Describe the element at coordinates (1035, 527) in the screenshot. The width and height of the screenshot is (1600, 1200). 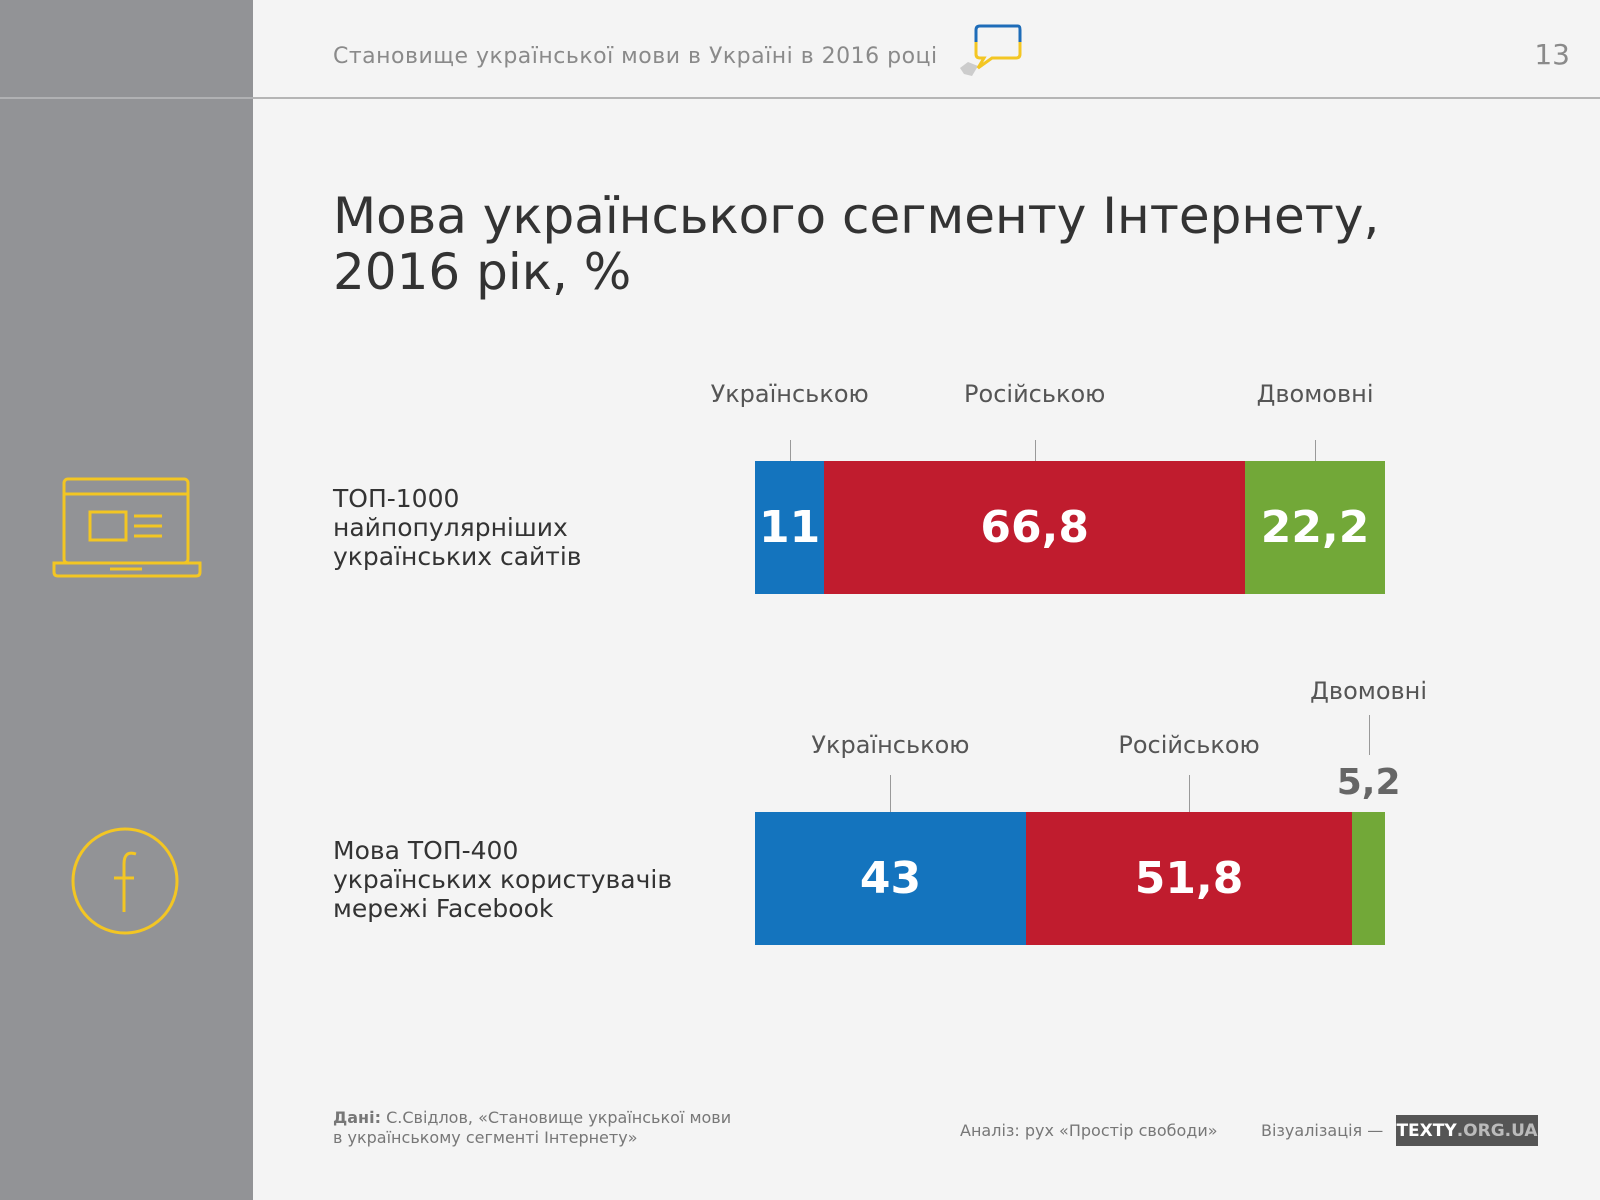
I see `bar-segment: 66,8` at that location.